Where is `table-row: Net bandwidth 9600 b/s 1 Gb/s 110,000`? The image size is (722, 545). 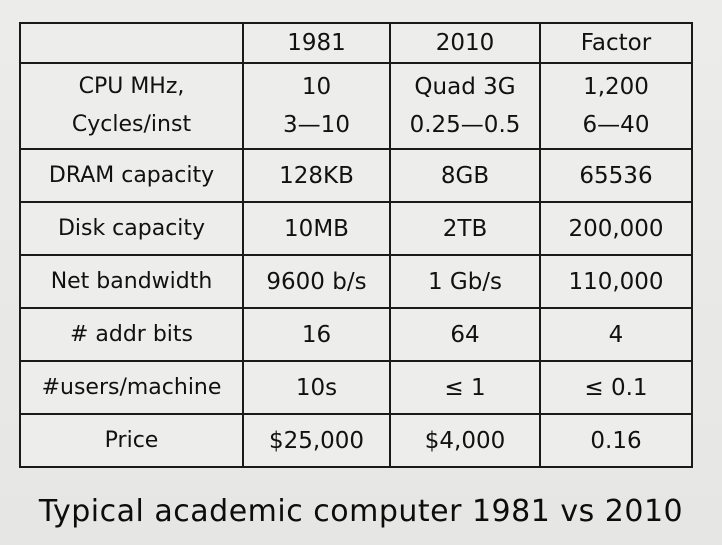
table-row: Net bandwidth 9600 b/s 1 Gb/s 110,000 is located at coordinates (356, 281).